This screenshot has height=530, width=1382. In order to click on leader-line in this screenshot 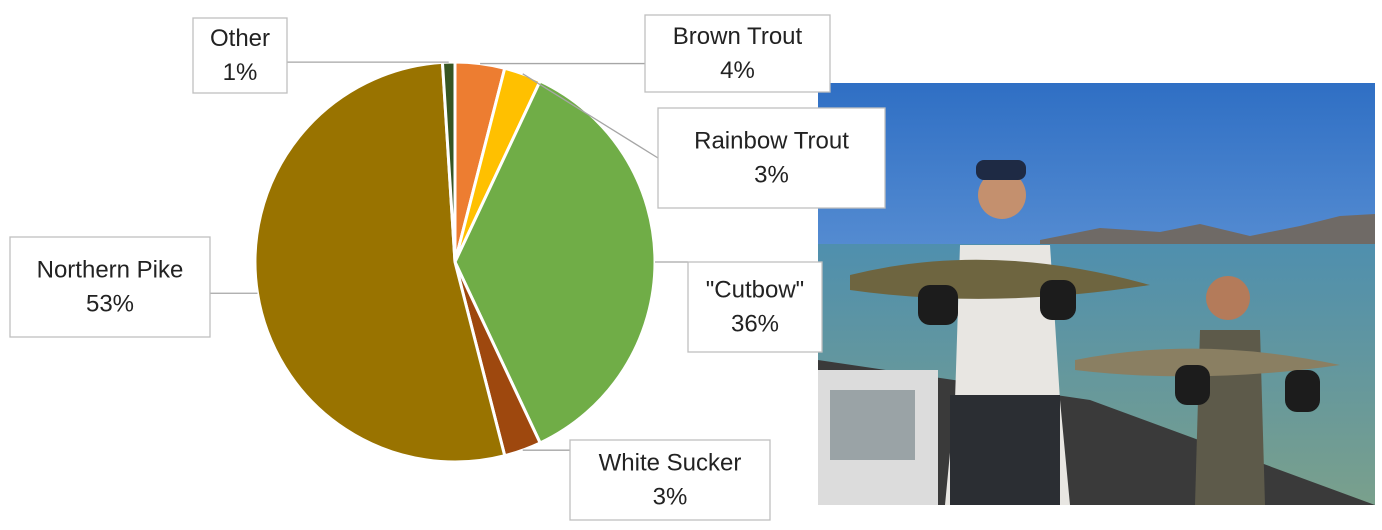, I will do `click(590, 116)`.